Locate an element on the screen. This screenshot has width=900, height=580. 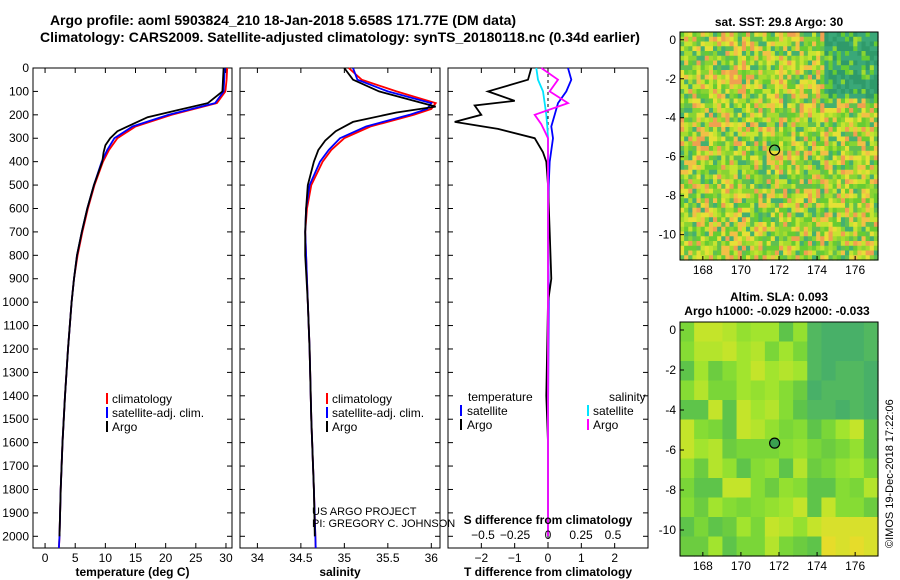
map-subtitle: Argo h1000: -0.029 h2000: -0.033 is located at coordinates (777, 311).